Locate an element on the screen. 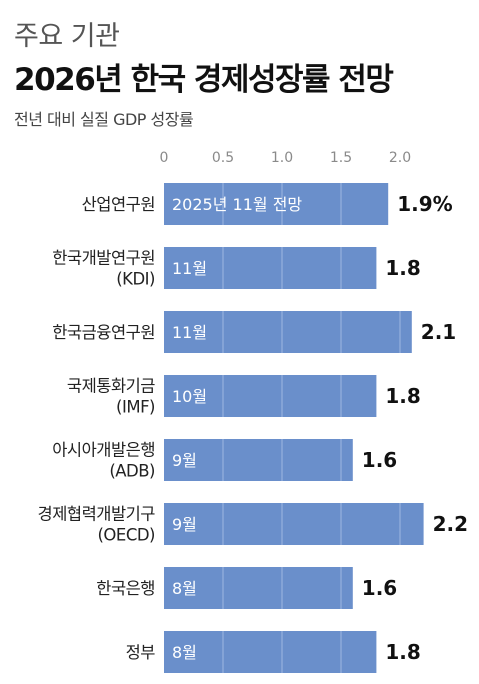 This screenshot has height=684, width=479. category-label: (IMF) is located at coordinates (135, 407).